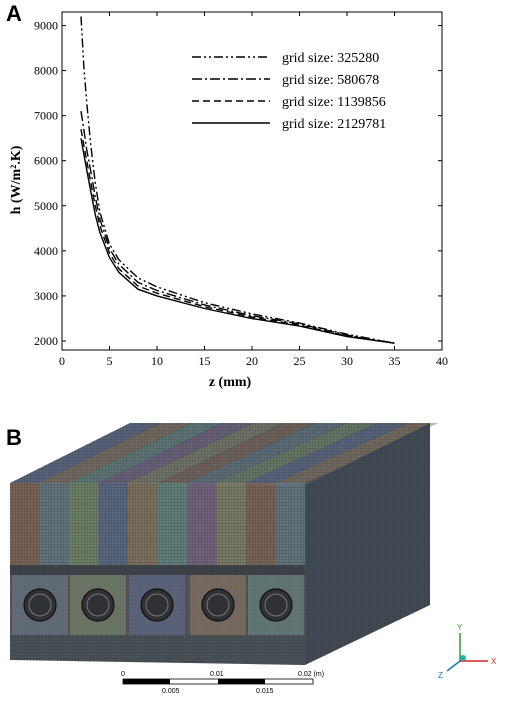  I want to click on x-tick-label: 10, so click(157, 361).